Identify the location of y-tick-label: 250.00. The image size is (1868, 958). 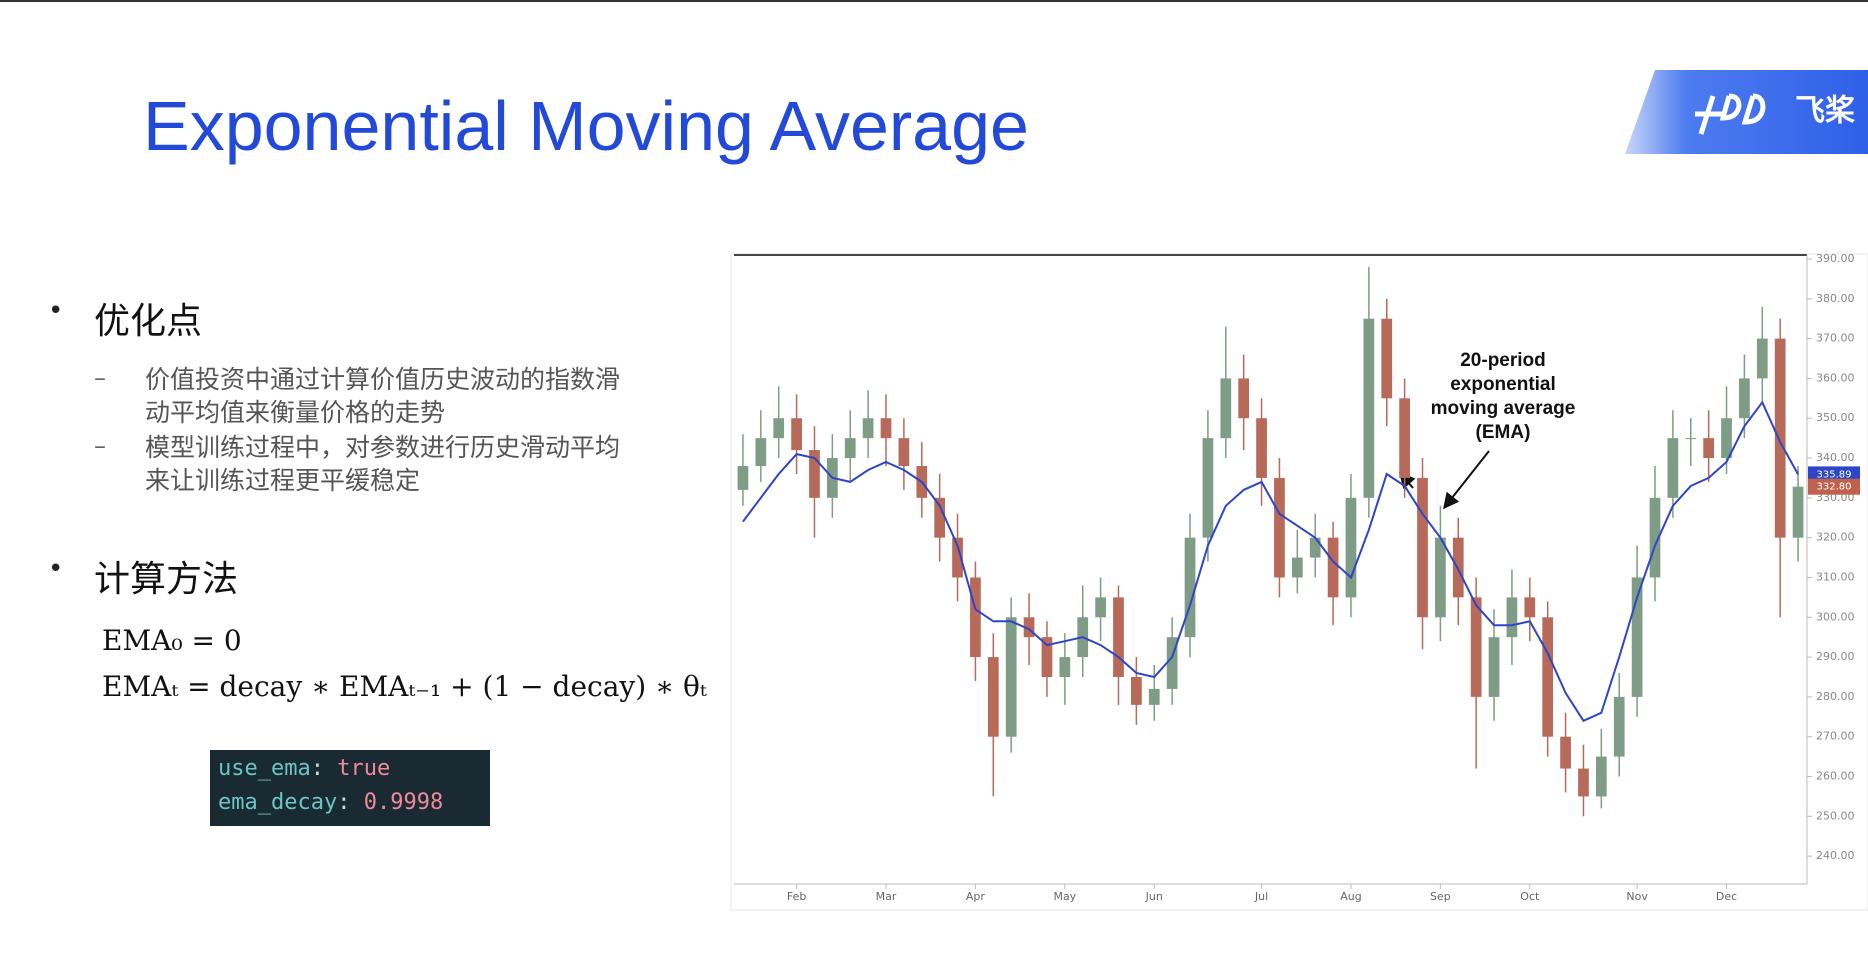
(1835, 815).